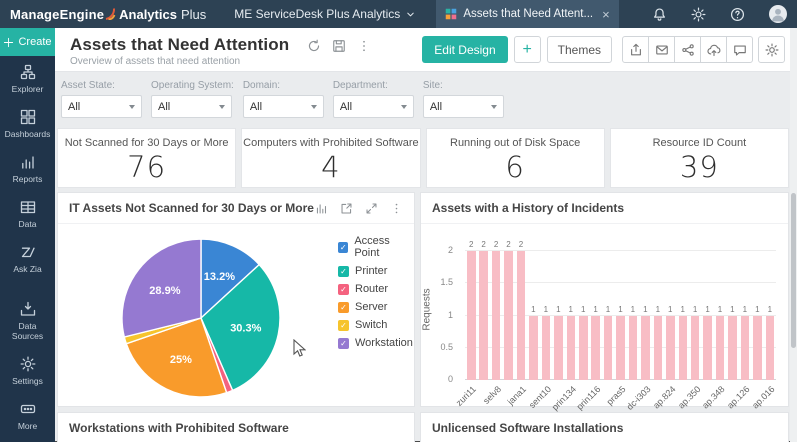 This screenshot has height=442, width=797. I want to click on pie-chart: 13.2% 30.3% 25% 28.9%, so click(201, 318).